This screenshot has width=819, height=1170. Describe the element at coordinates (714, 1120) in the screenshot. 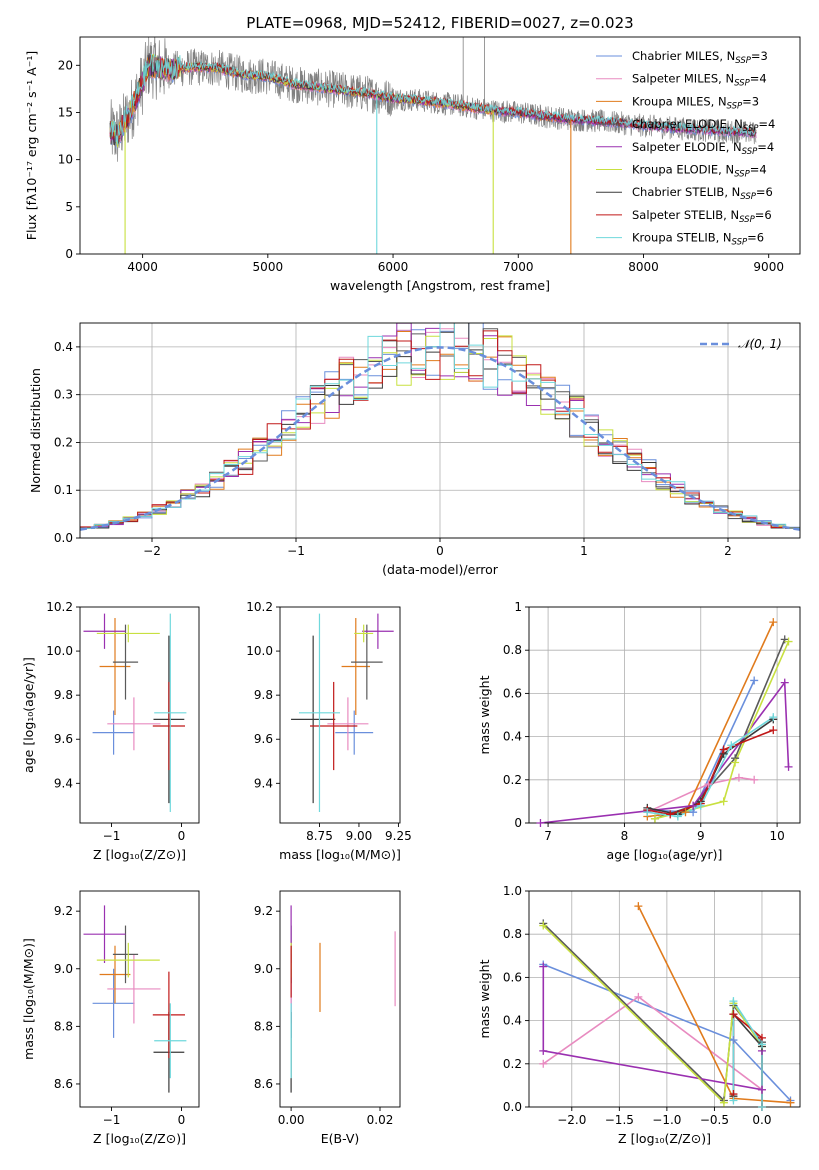

I see `massweight-vs-z-xtick-label: −0.5` at that location.